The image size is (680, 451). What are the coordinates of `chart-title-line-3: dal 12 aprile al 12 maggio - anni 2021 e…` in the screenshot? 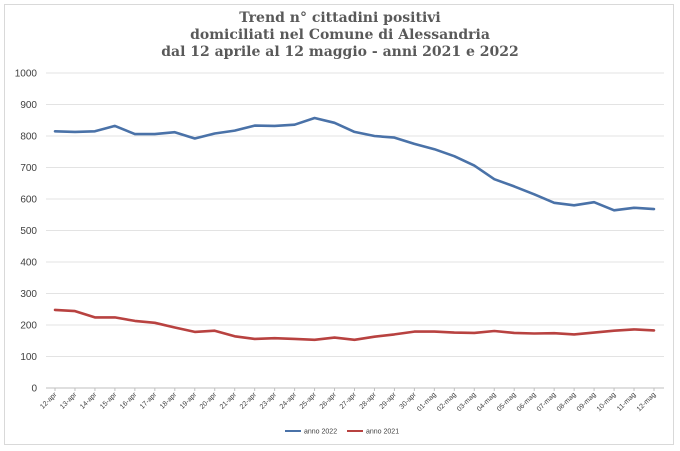 It's located at (340, 52).